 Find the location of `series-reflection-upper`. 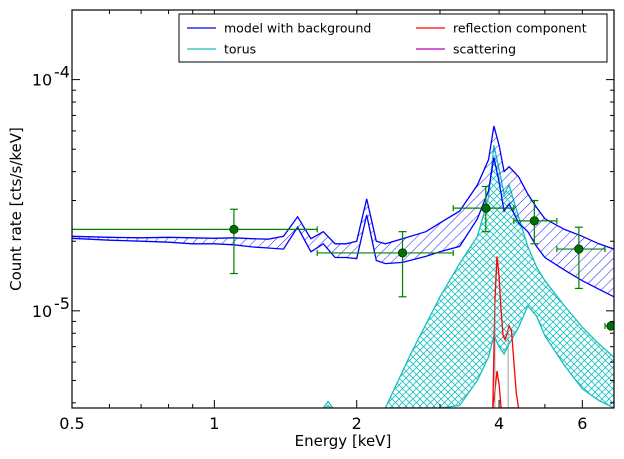

series-reflection-upper is located at coordinates (506, 332).